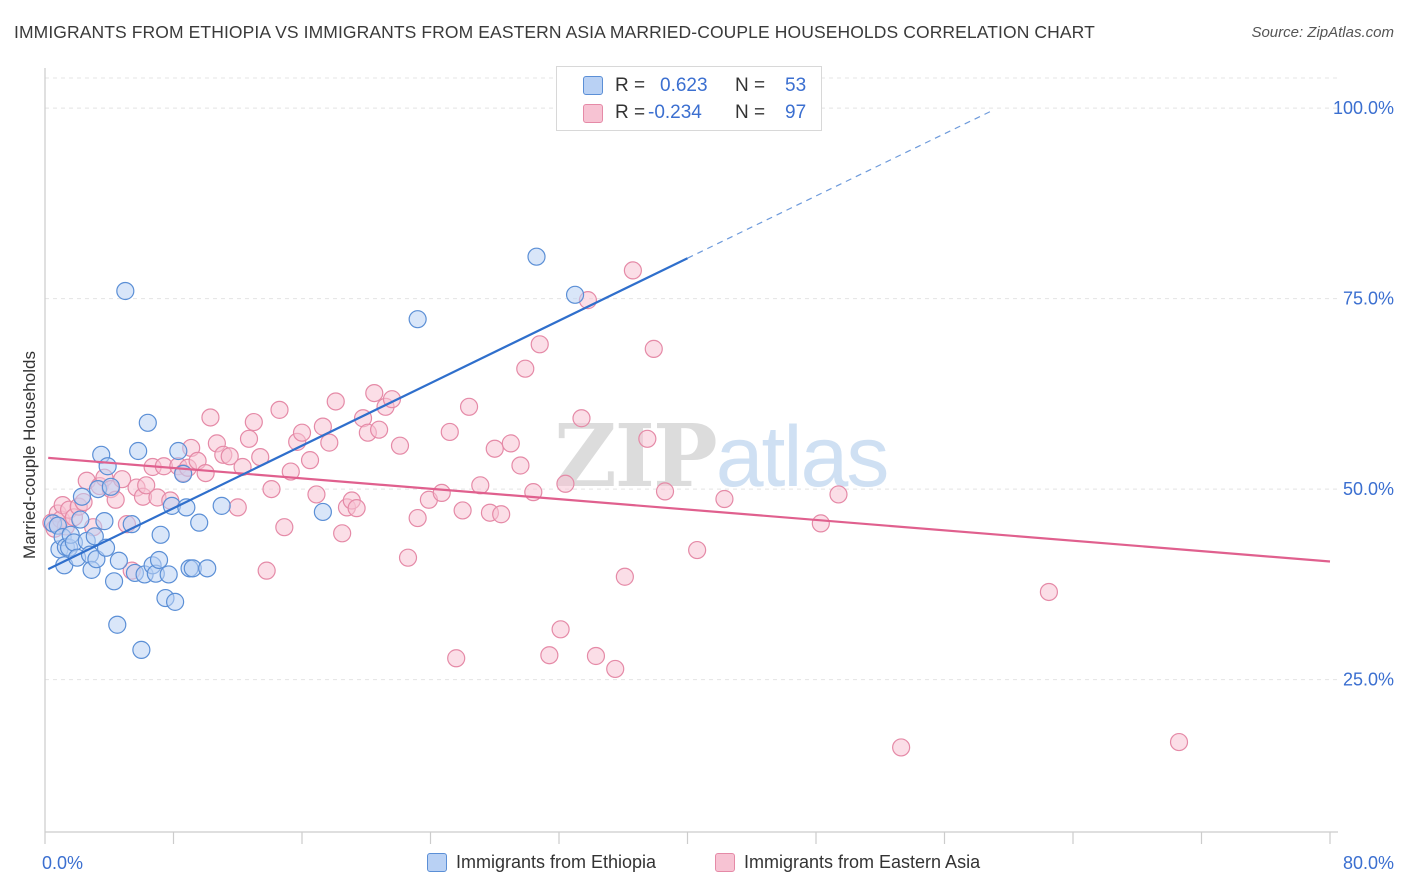  Describe the element at coordinates (1368, 299) in the screenshot. I see `y-tick-label: 75.0%` at that location.